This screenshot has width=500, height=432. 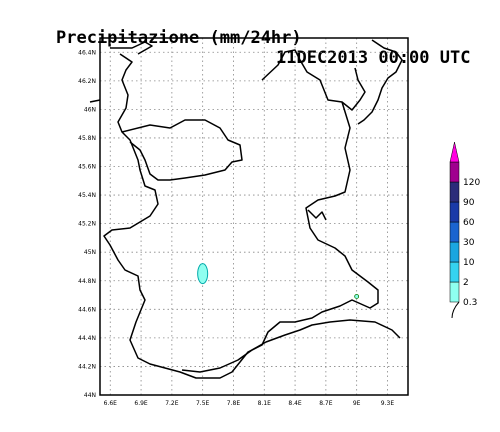 What do you see at coordinates (466, 283) in the screenshot?
I see `colorbar-label: 2` at bounding box center [466, 283].